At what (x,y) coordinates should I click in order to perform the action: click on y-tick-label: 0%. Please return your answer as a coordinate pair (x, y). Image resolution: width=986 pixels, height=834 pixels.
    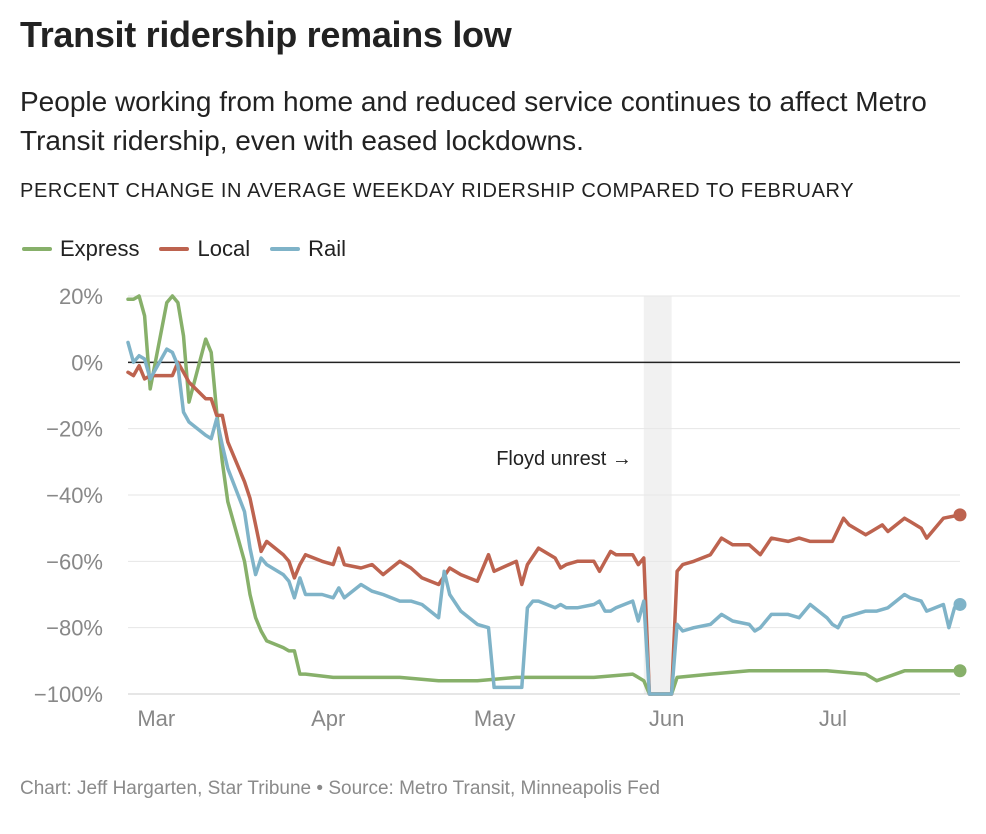
    Looking at the image, I should click on (87, 362).